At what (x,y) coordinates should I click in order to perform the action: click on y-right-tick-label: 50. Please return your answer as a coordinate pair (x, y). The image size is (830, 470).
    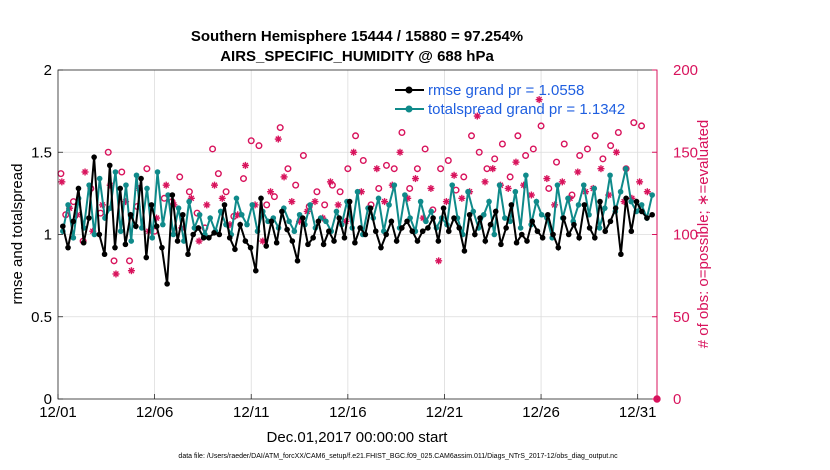
    Looking at the image, I should click on (681, 317).